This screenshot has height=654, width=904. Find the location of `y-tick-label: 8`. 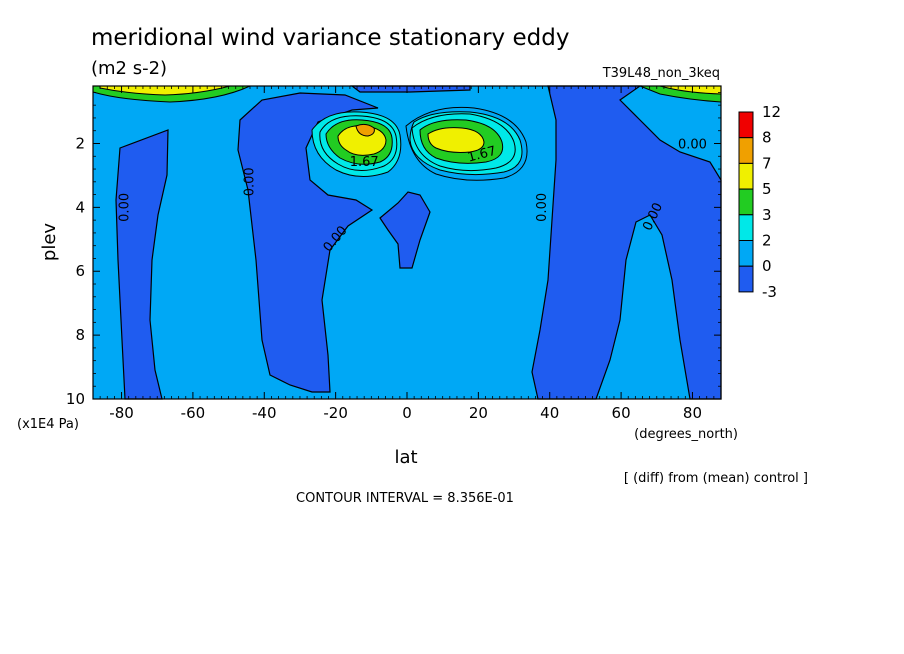

y-tick-label: 8 is located at coordinates (80, 335).